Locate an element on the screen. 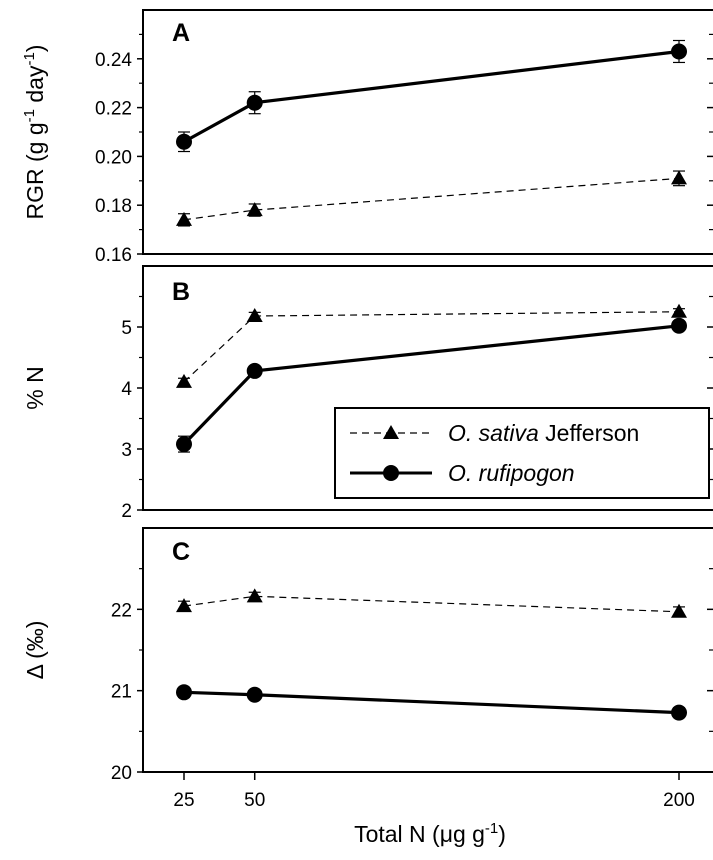 The height and width of the screenshot is (860, 713). x-axis: 25 50 200 is located at coordinates (434, 791).